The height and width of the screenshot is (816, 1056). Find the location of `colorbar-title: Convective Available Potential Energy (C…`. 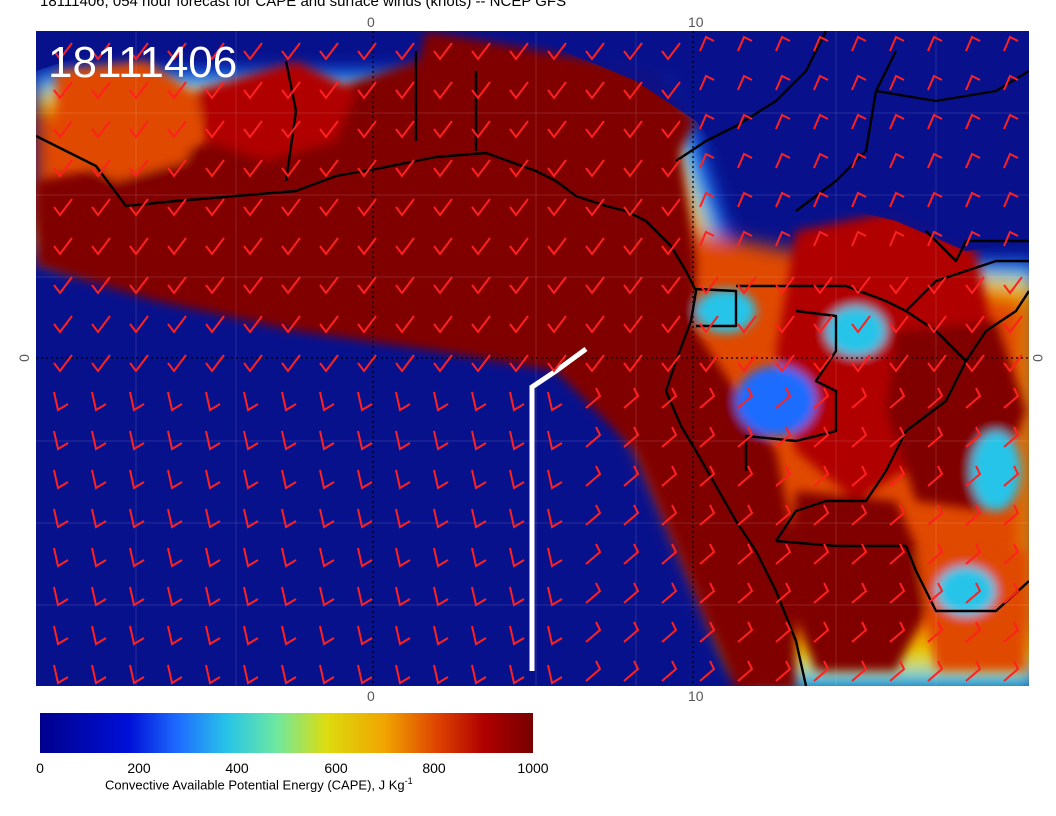

colorbar-title: Convective Available Potential Energy (C… is located at coordinates (259, 784).